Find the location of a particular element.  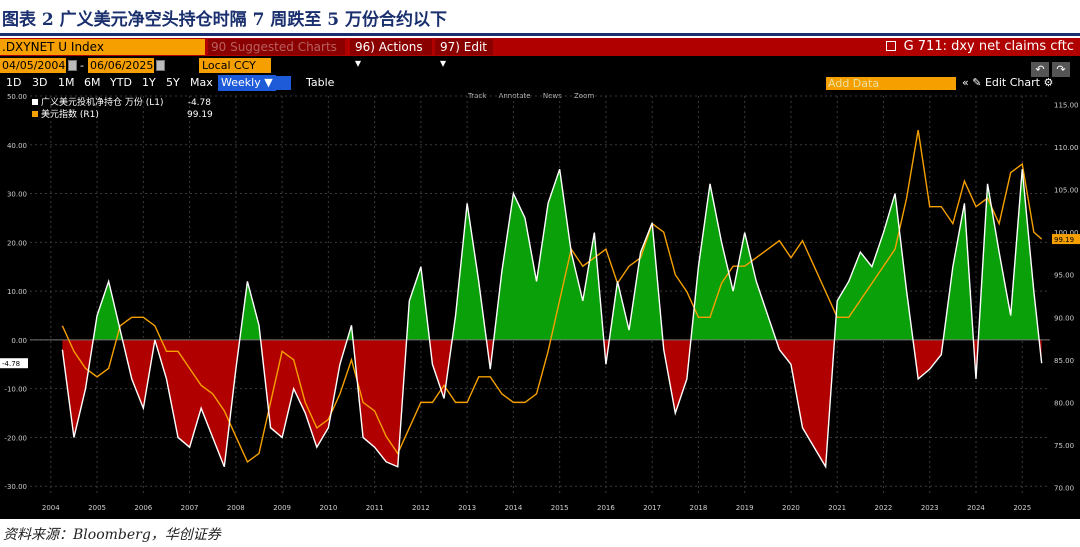

left-axis-tick-label: 40.00 is located at coordinates (17, 146).